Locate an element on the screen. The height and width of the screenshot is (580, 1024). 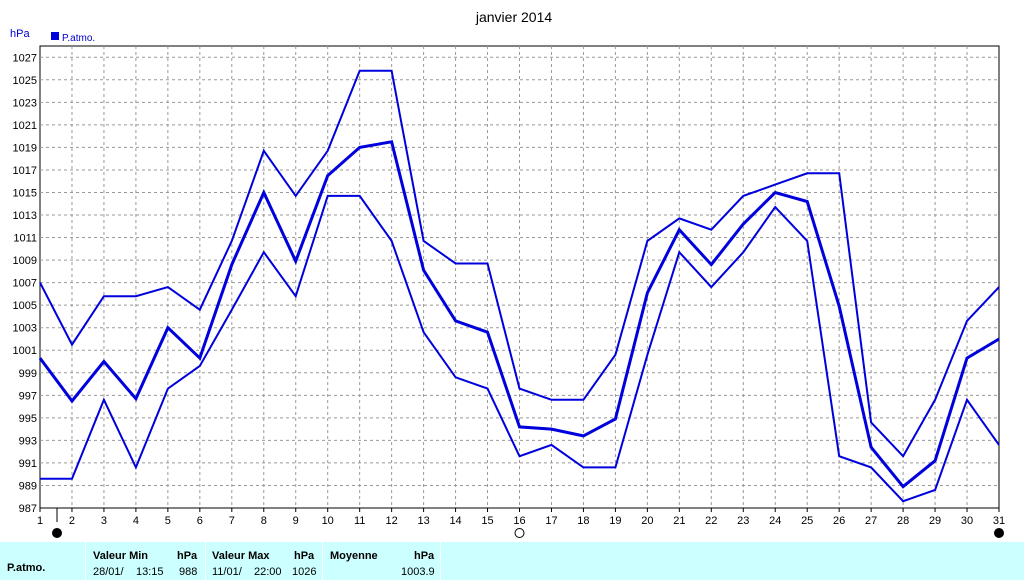
y-tick-label: 1017 is located at coordinates (25, 171).